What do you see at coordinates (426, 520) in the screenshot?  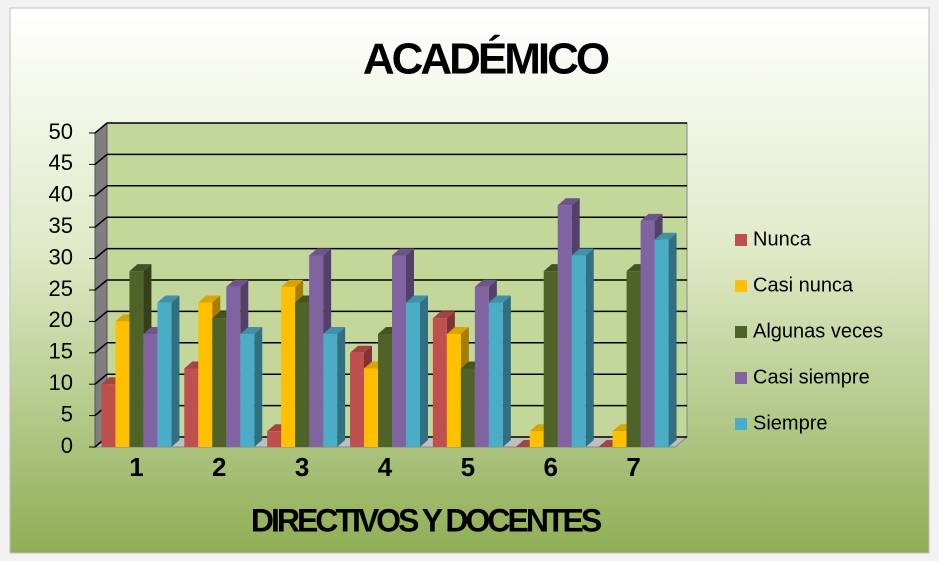 I see `x-axis-title: DIRECTIVOS Y DOCENTES` at bounding box center [426, 520].